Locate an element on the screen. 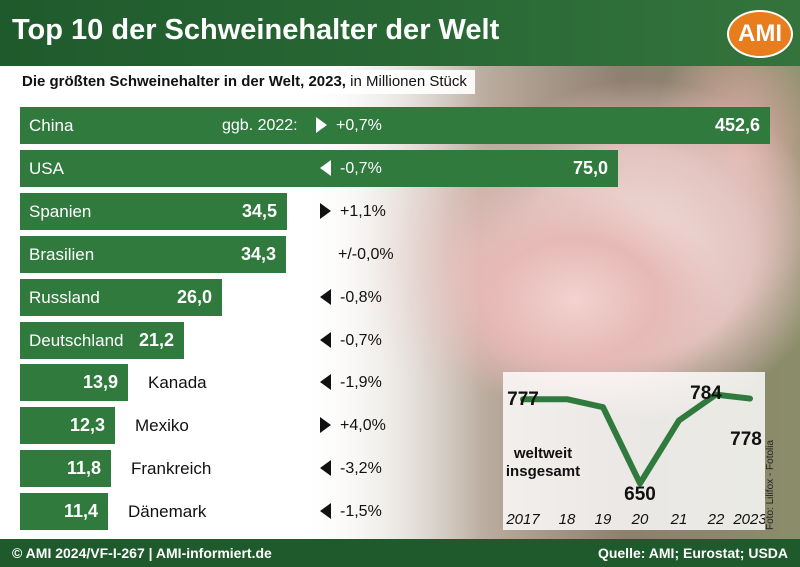  value-label: 34,5 is located at coordinates (259, 211).